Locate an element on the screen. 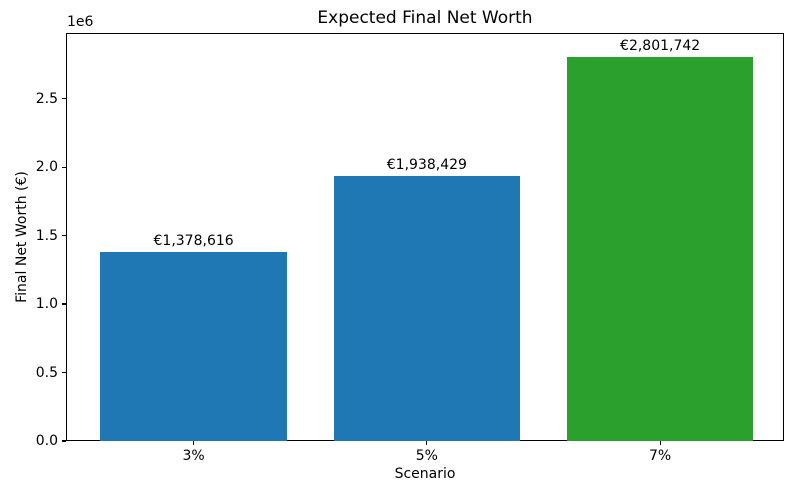  bar-value-label: €2,801,742 is located at coordinates (660, 46).